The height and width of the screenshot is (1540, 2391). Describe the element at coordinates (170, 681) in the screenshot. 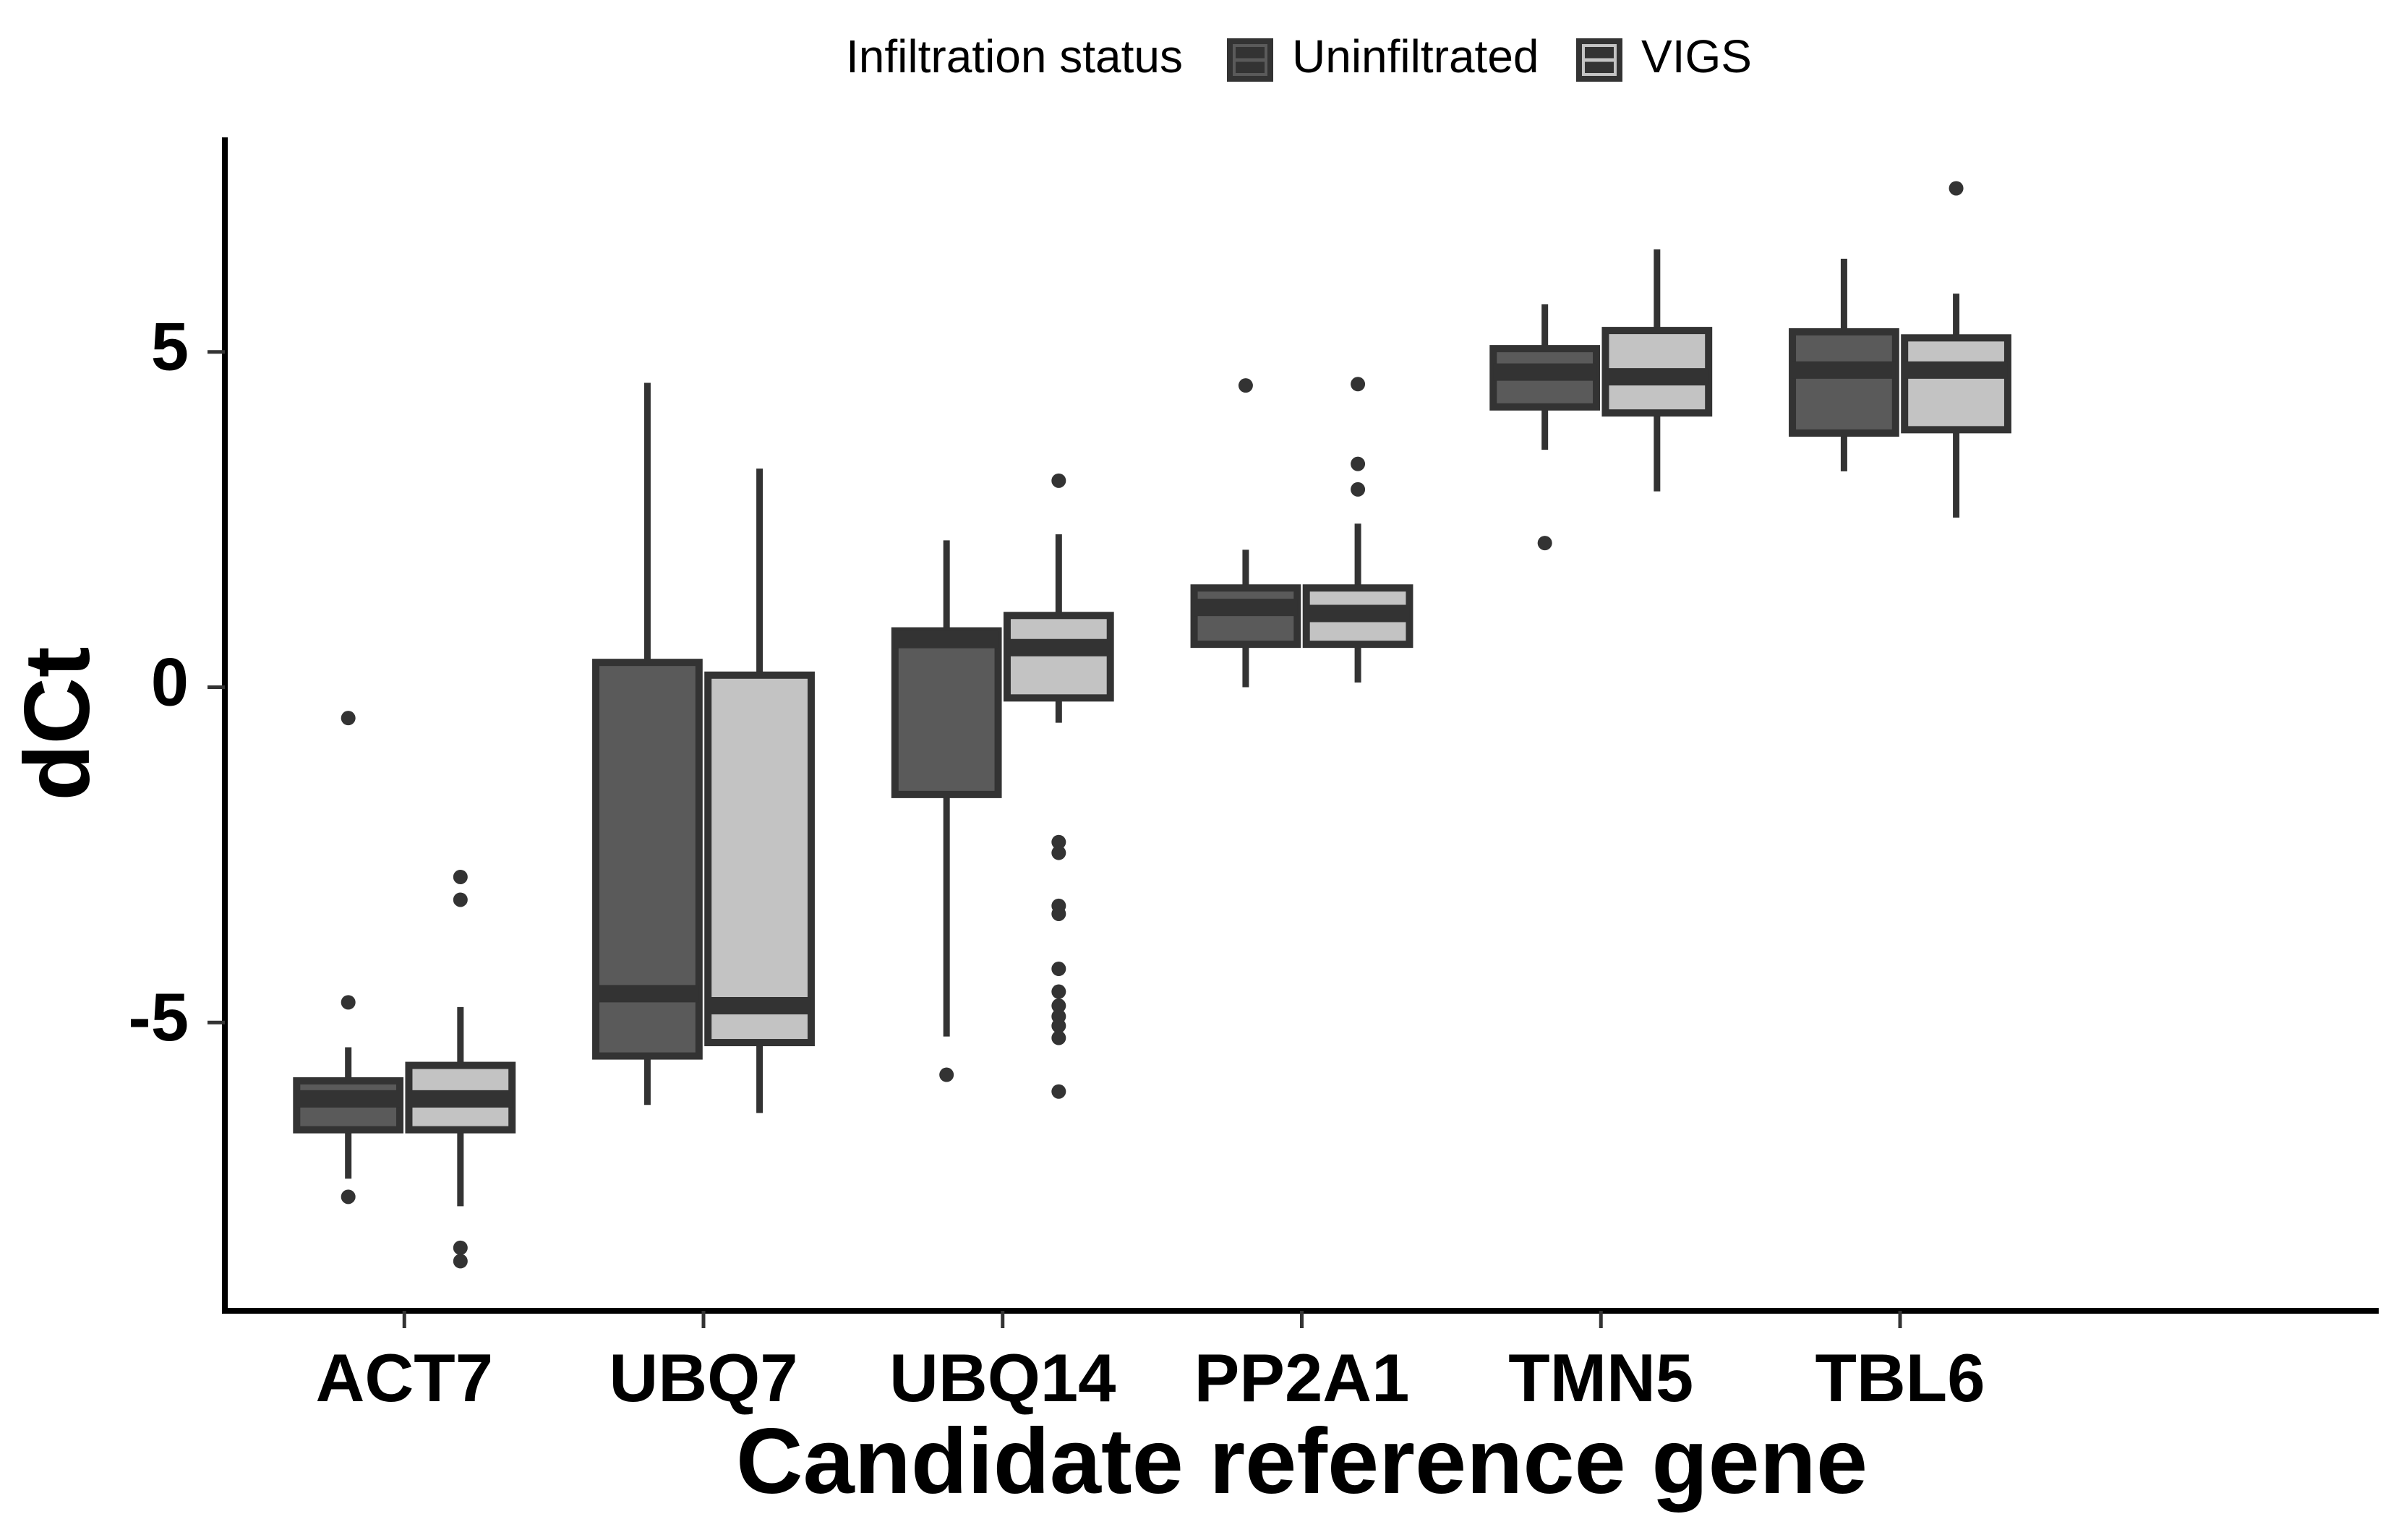

I see `y-tick-label: 0` at that location.